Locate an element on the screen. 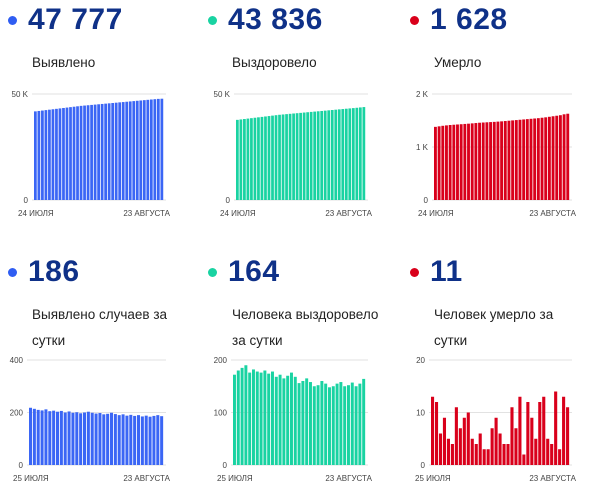 This screenshot has height=490, width=605. blue-dot-icon is located at coordinates (12, 272).